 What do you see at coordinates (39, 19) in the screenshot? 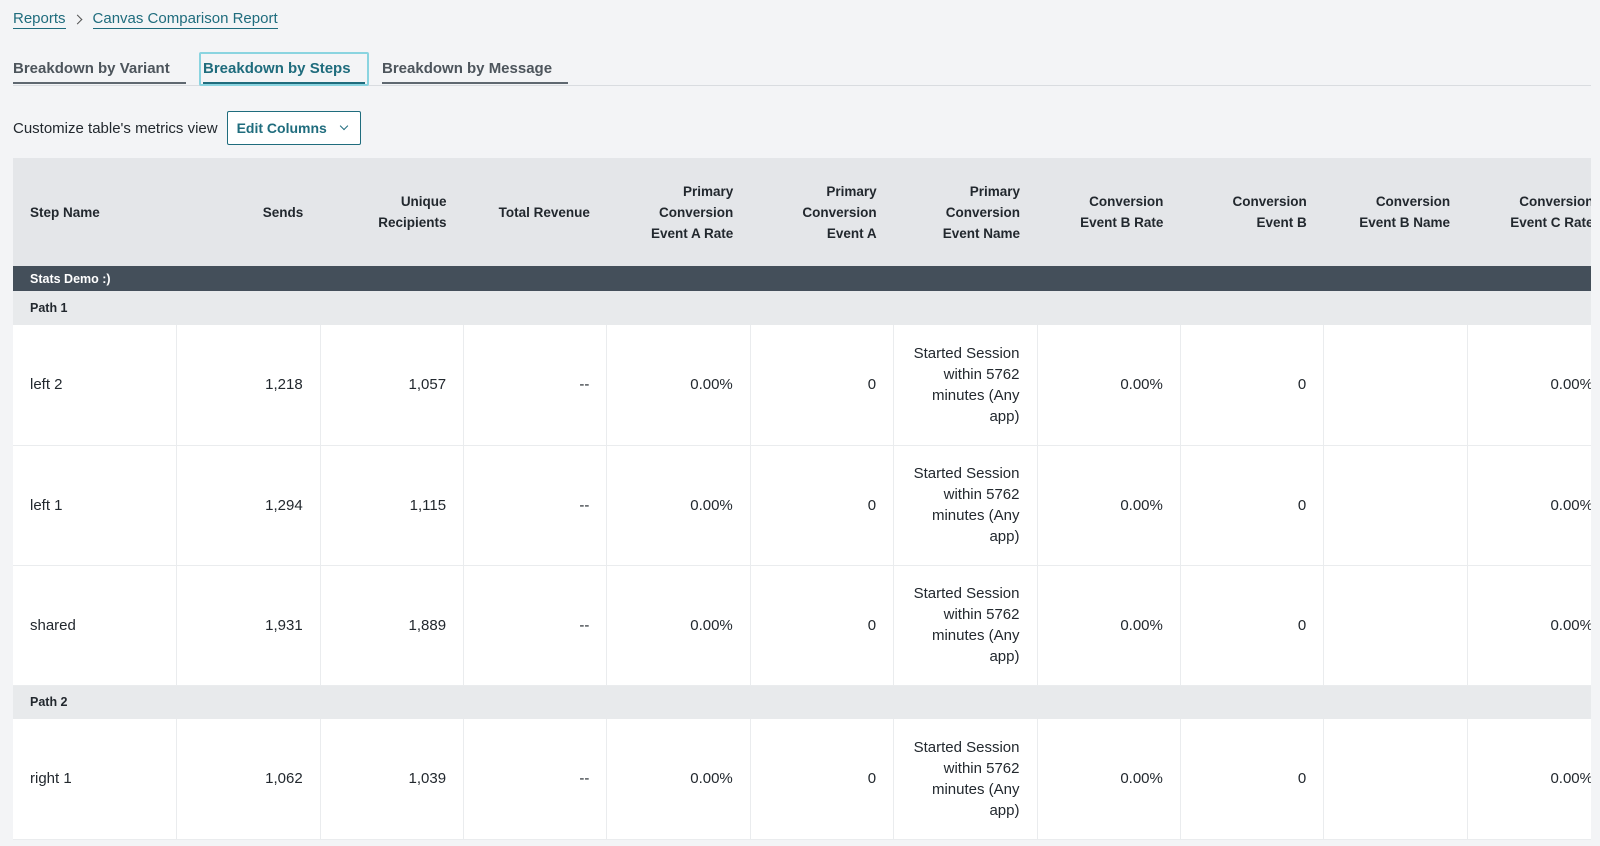
I see `breadcrumb-reports-link: Reports` at bounding box center [39, 19].